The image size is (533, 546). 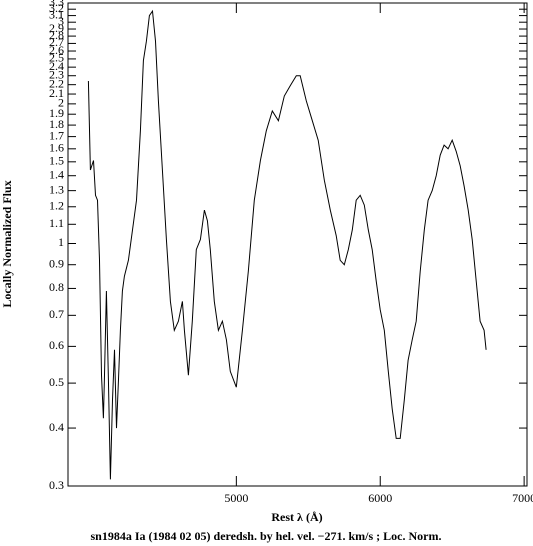 I want to click on y-tick-label: 1.8, so click(x=56, y=124).